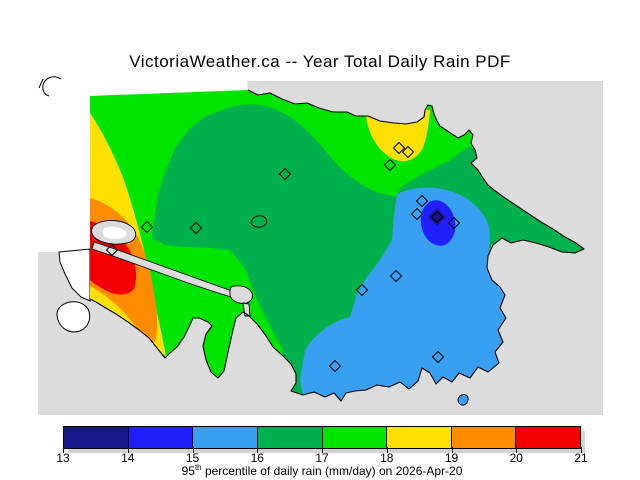  Describe the element at coordinates (41, 83) in the screenshot. I see `coast-fragment-tick` at that location.